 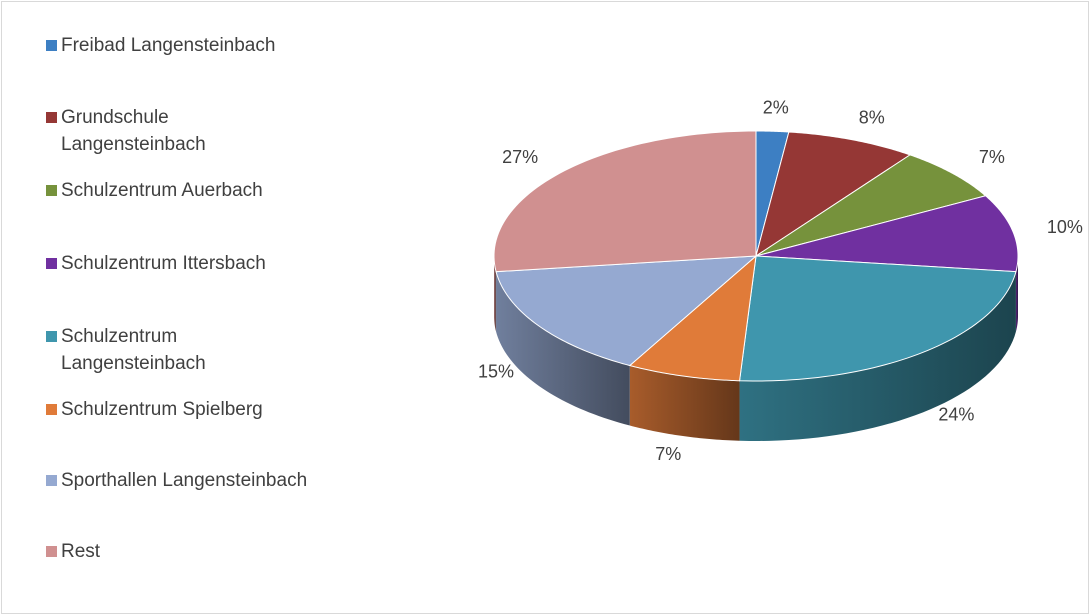 I want to click on legend-label: Freibad Langensteinbach, so click(x=168, y=45).